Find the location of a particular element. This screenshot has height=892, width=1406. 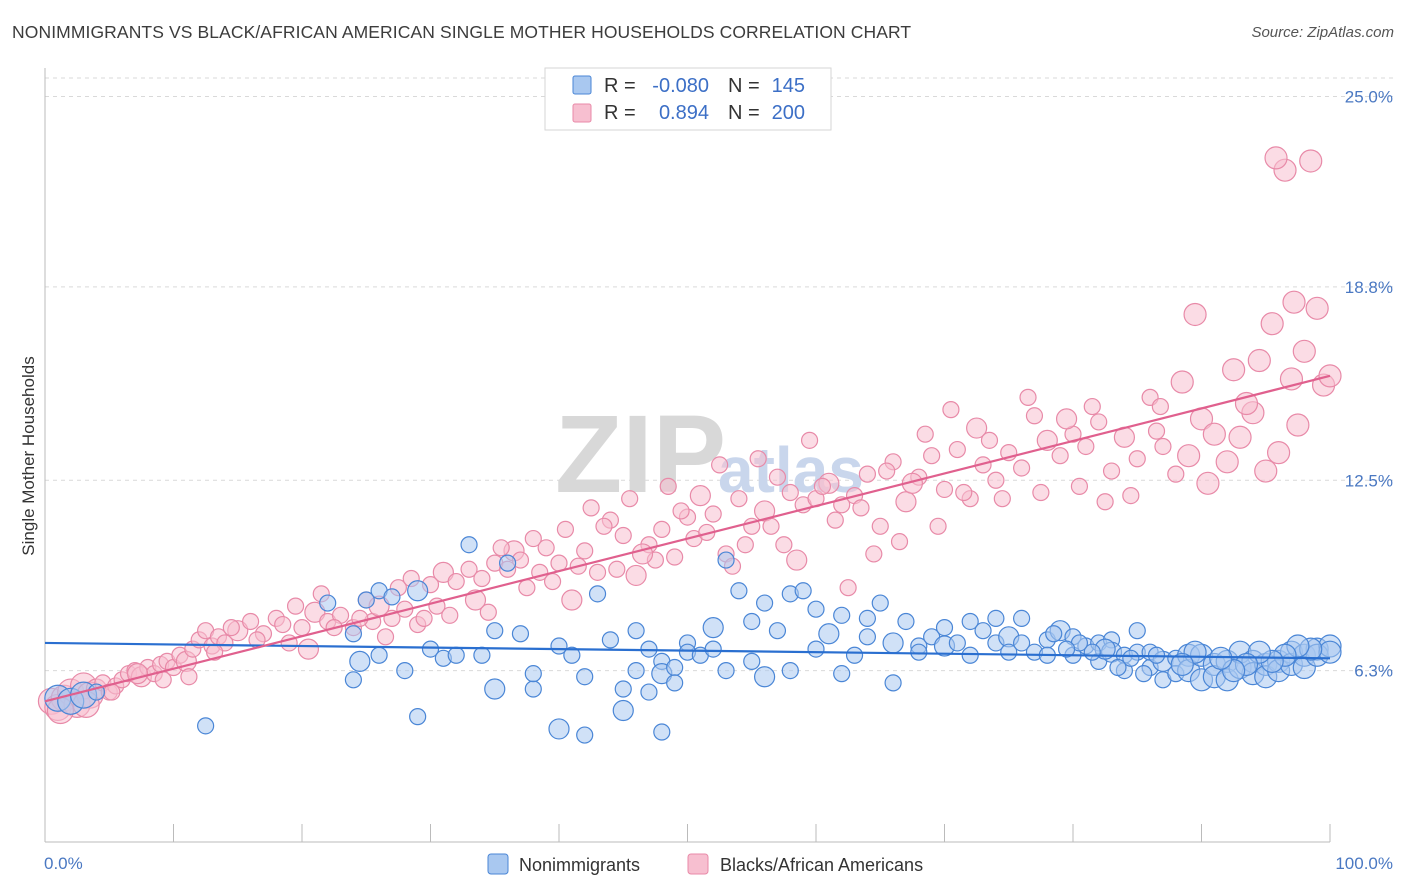

legend-n-value-blue: 145 is located at coordinates (788, 86).